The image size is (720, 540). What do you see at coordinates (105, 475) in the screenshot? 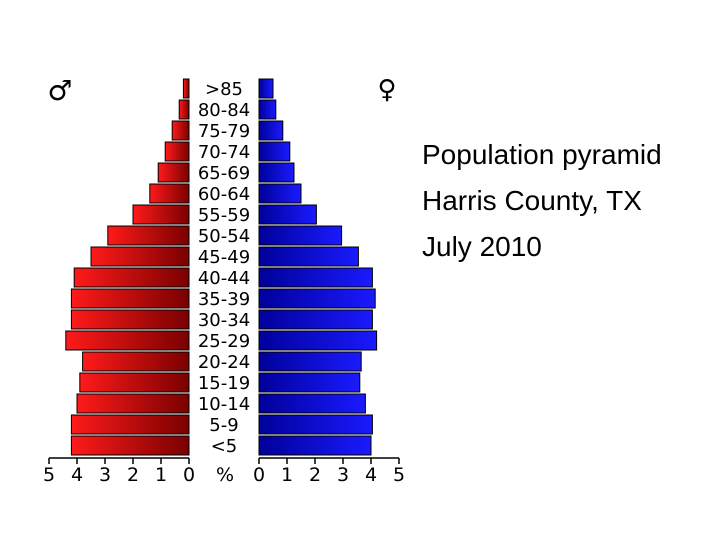
I see `male-axis-tick-label: 3` at bounding box center [105, 475].